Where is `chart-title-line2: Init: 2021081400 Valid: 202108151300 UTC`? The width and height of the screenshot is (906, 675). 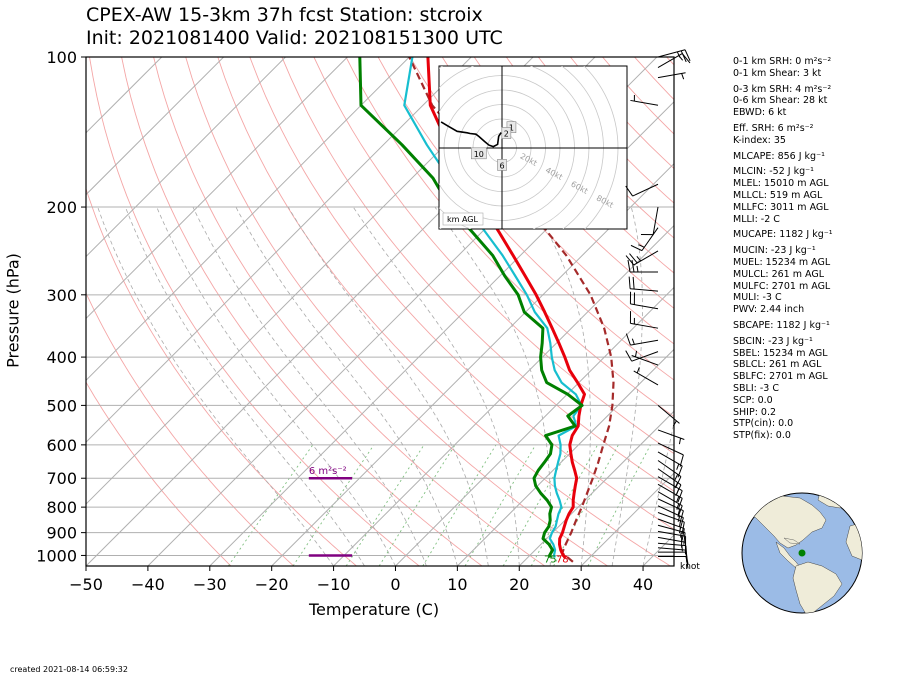
chart-title-line2: Init: 2021081400 Valid: 202108151300 UTC is located at coordinates (294, 38).